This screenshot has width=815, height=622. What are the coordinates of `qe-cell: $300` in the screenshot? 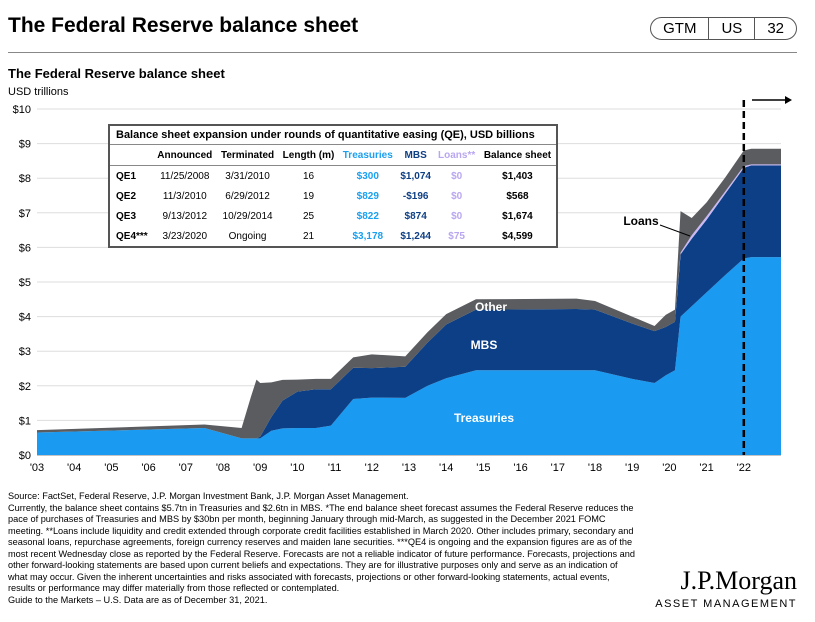 It's located at (367, 176).